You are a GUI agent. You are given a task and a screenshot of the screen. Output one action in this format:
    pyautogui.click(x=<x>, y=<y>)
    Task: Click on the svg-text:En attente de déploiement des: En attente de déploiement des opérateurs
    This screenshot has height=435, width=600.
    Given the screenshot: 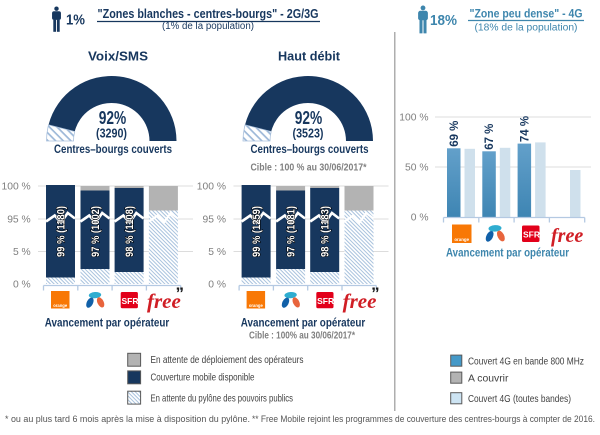 What is the action you would take?
    pyautogui.click(x=227, y=360)
    